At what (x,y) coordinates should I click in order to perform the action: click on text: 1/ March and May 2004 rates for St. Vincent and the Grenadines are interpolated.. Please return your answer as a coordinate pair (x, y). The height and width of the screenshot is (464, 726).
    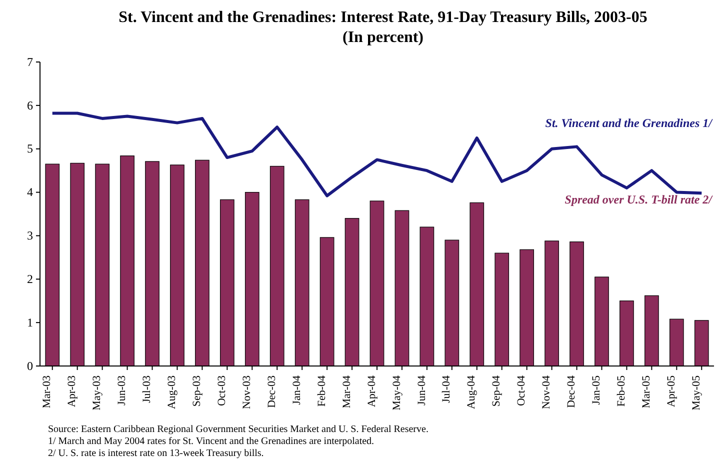
    Looking at the image, I should click on (211, 441).